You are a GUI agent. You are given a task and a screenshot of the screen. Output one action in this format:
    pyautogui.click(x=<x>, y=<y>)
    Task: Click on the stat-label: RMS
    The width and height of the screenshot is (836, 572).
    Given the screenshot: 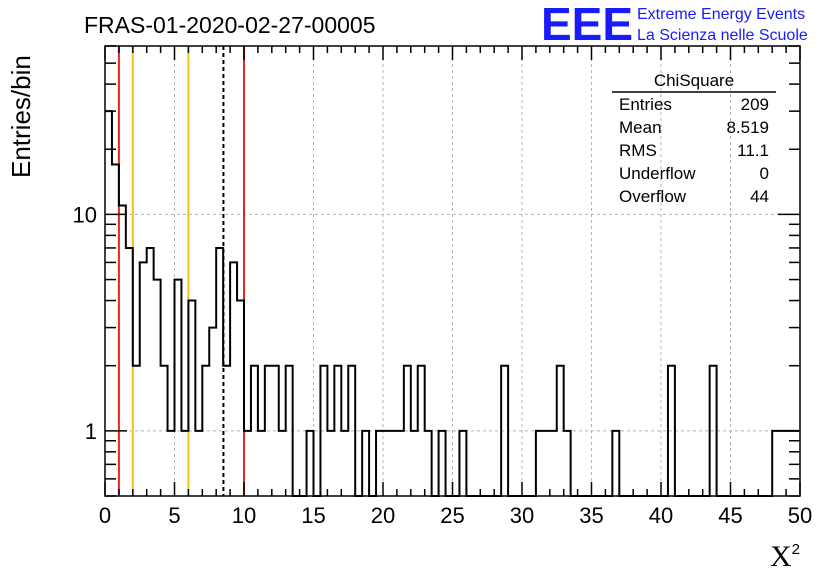 What is the action you would take?
    pyautogui.click(x=638, y=150)
    